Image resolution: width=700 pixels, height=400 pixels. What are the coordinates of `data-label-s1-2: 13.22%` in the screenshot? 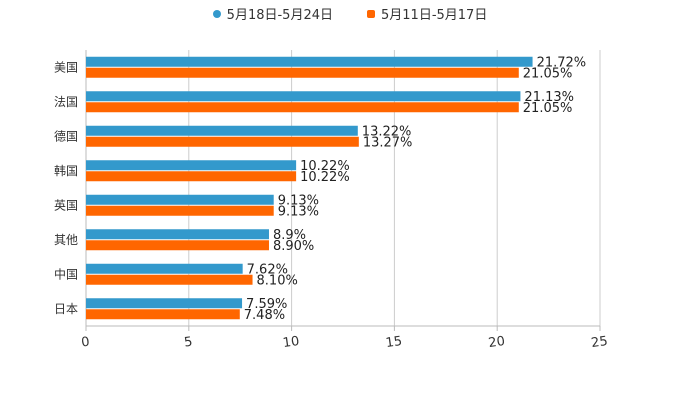 It's located at (387, 131).